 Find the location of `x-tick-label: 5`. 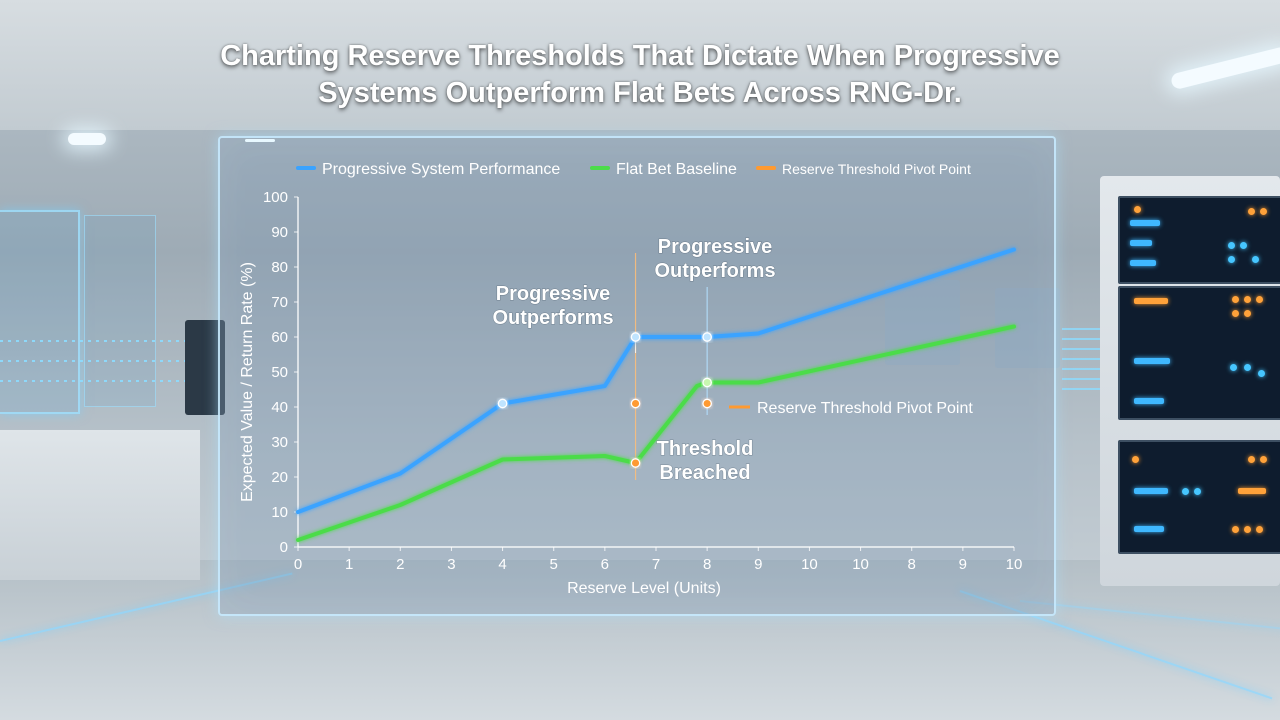

x-tick-label: 5 is located at coordinates (554, 564).